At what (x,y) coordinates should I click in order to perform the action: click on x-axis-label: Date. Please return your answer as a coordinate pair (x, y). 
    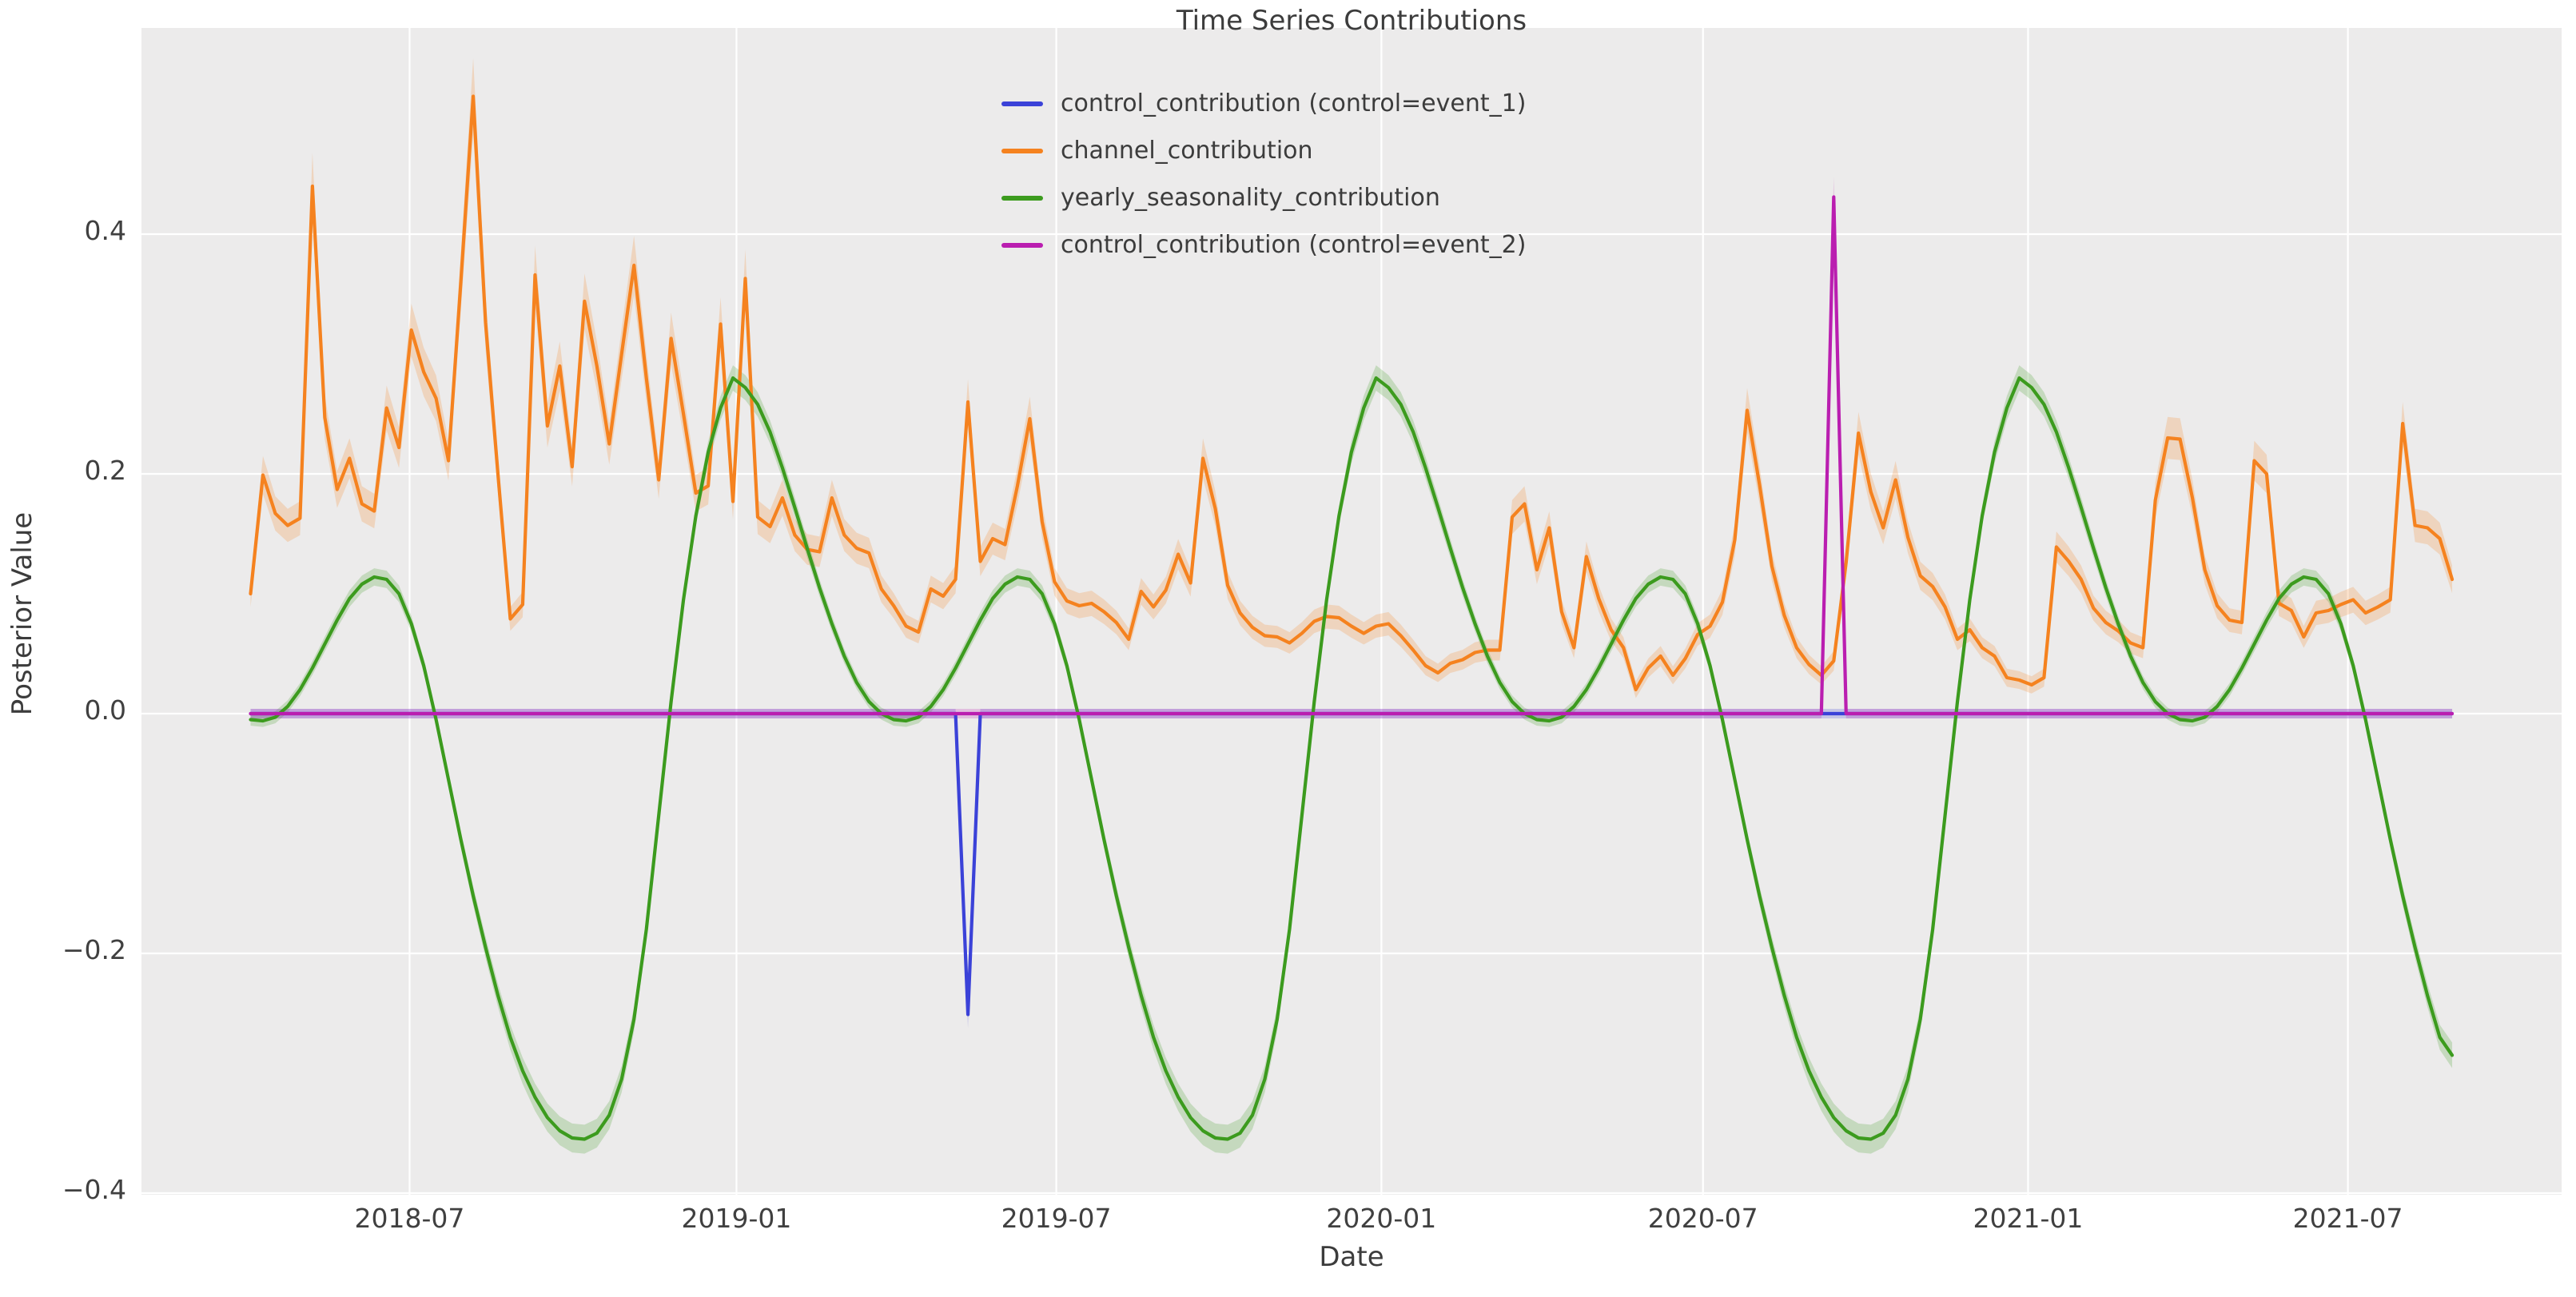
    Looking at the image, I should click on (1351, 1257).